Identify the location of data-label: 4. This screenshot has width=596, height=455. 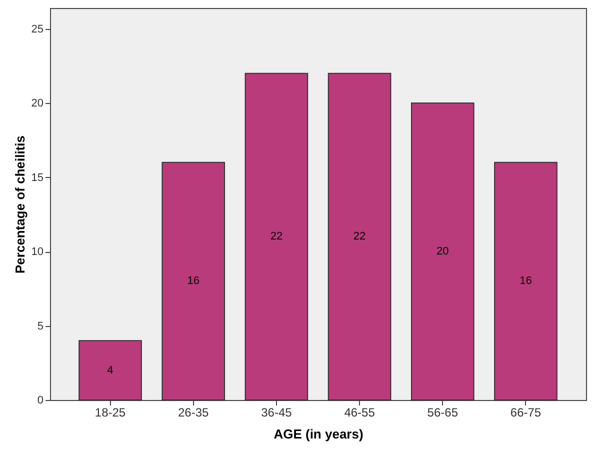
(110, 370).